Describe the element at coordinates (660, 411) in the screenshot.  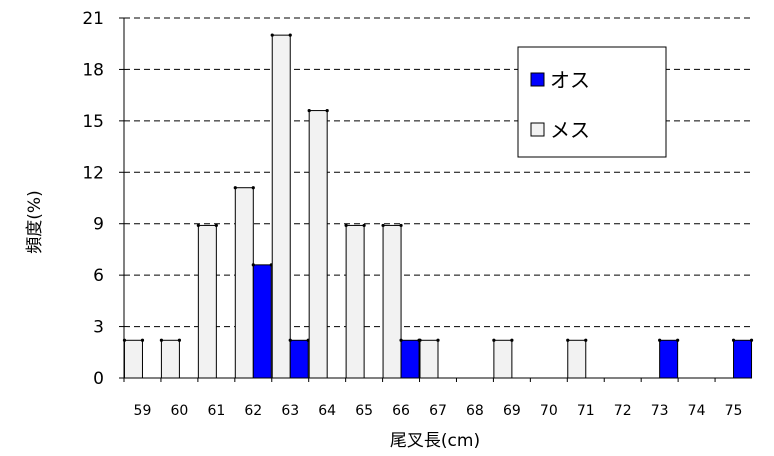
I see `x-tick-label: 73` at that location.